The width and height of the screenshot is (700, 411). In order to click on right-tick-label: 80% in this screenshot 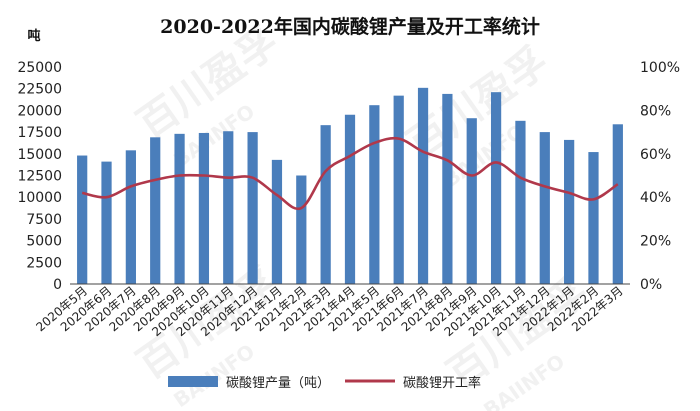, I will do `click(655, 111)`.